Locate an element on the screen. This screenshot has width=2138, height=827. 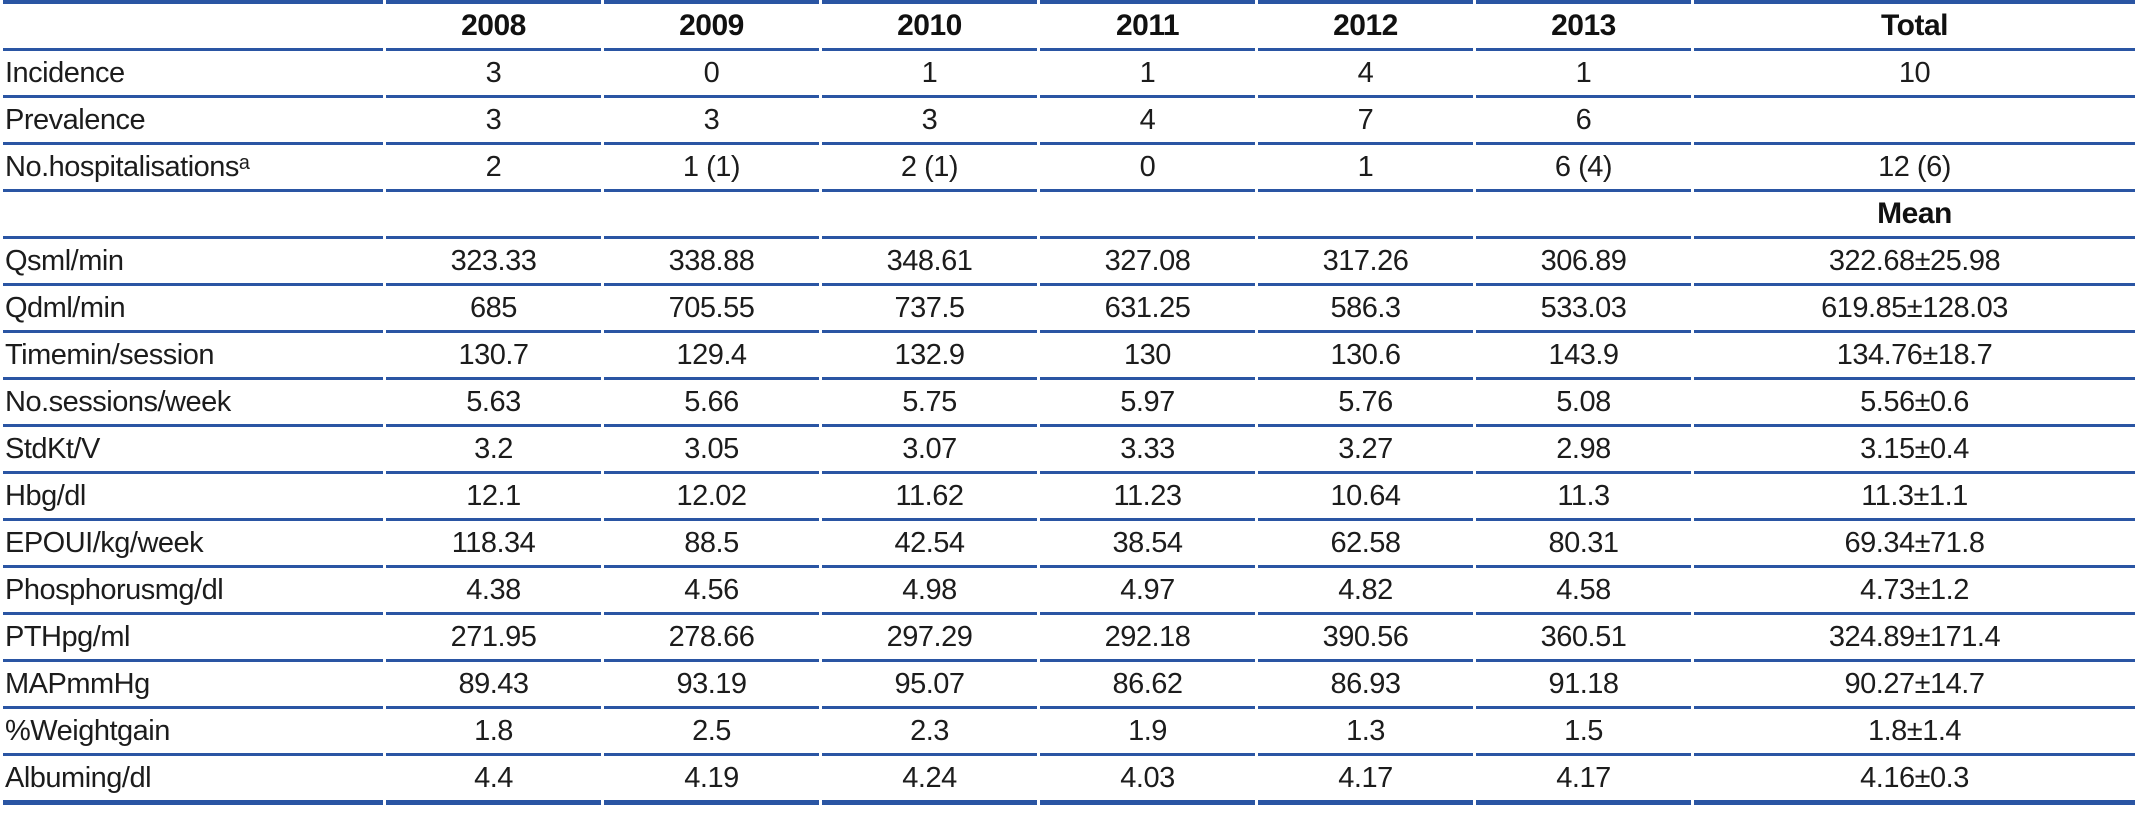
cell: 5.76 is located at coordinates (1365, 403).